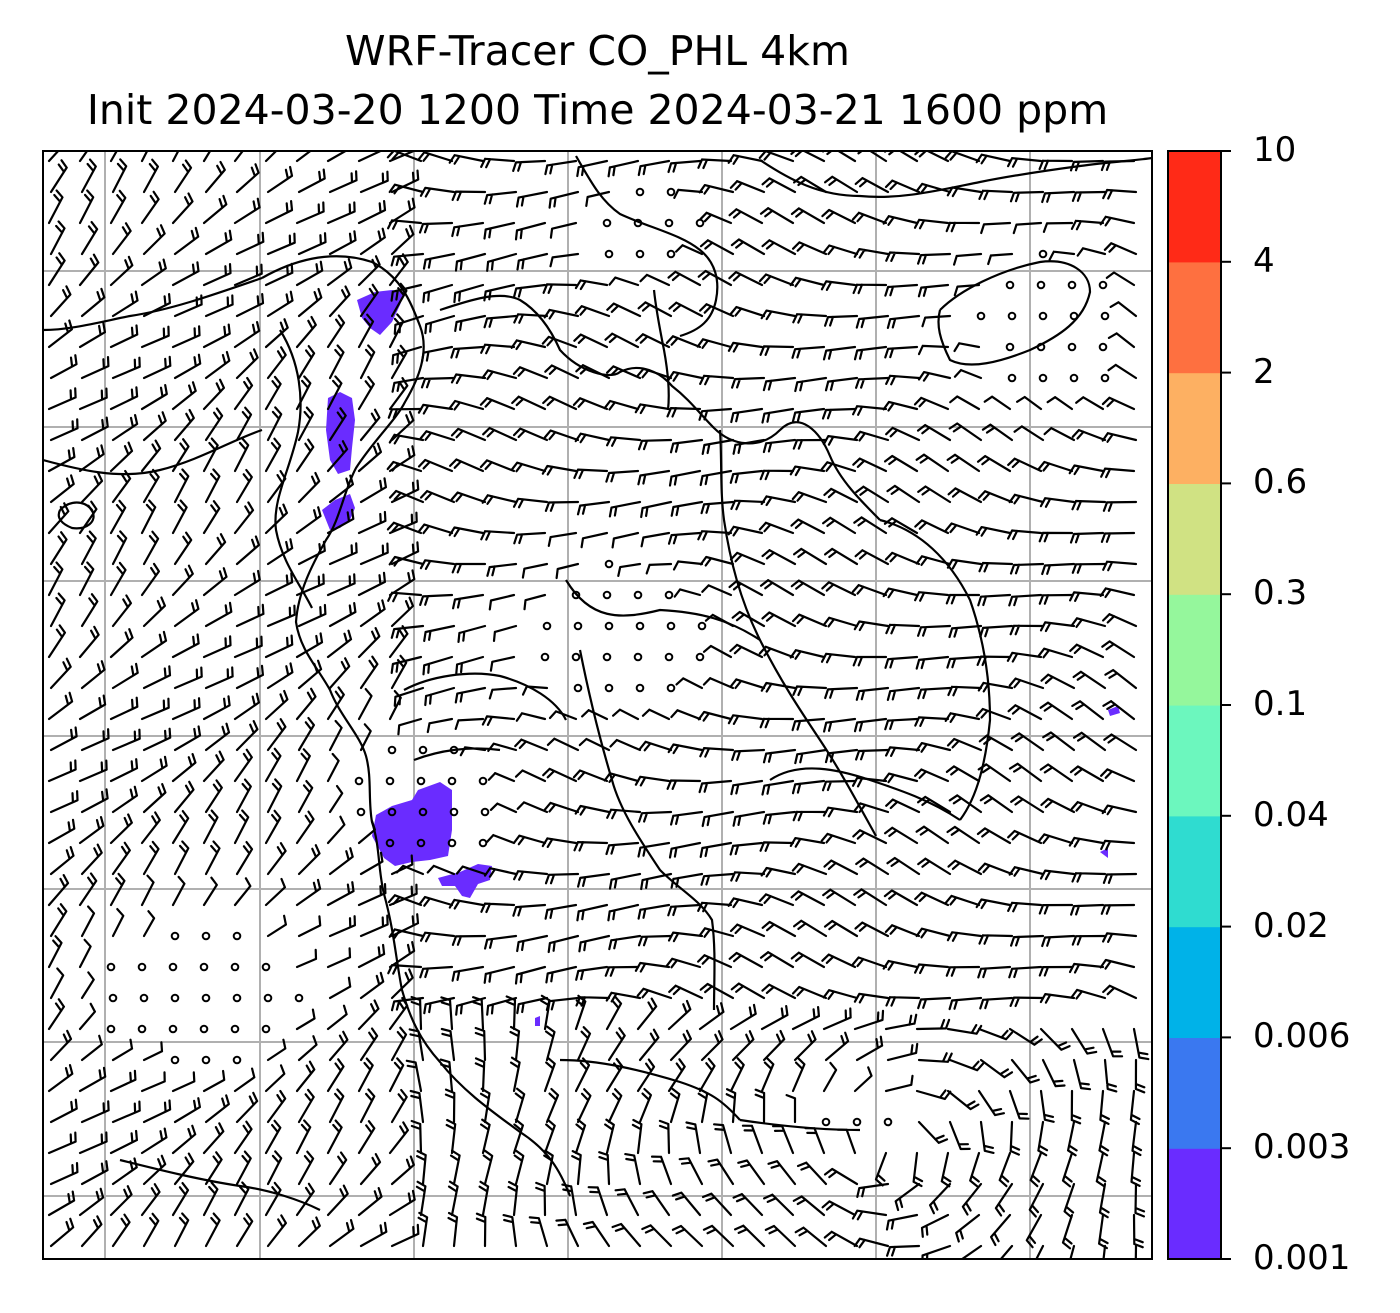 The image size is (1400, 1313). What do you see at coordinates (1264, 371) in the screenshot?
I see `colorbar-tick-label: 2` at bounding box center [1264, 371].